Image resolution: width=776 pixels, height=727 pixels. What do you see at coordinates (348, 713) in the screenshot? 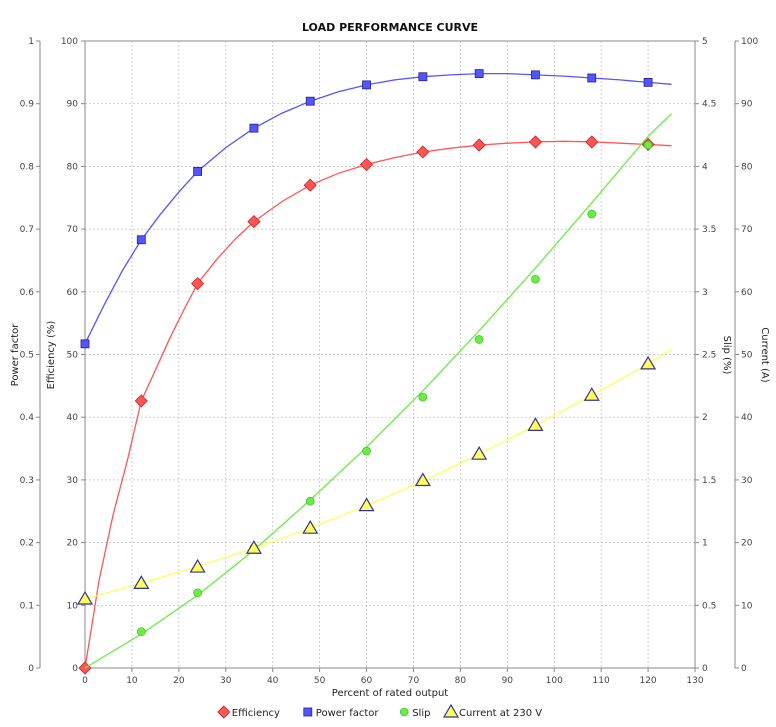
I see `legend-power-factor-label: Power factor` at bounding box center [348, 713].